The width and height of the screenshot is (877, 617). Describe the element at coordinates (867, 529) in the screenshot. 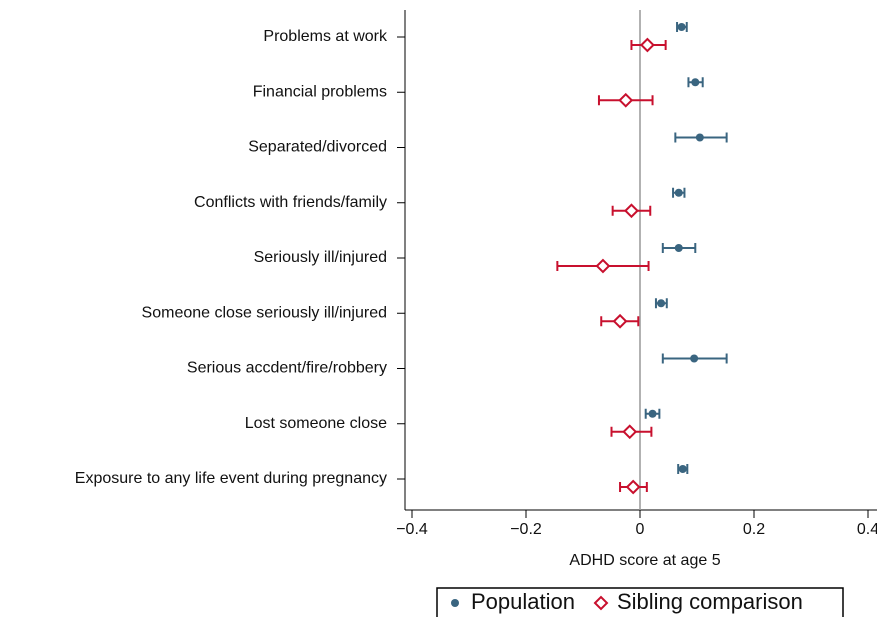

I see `x-tick-label: 0.4` at that location.